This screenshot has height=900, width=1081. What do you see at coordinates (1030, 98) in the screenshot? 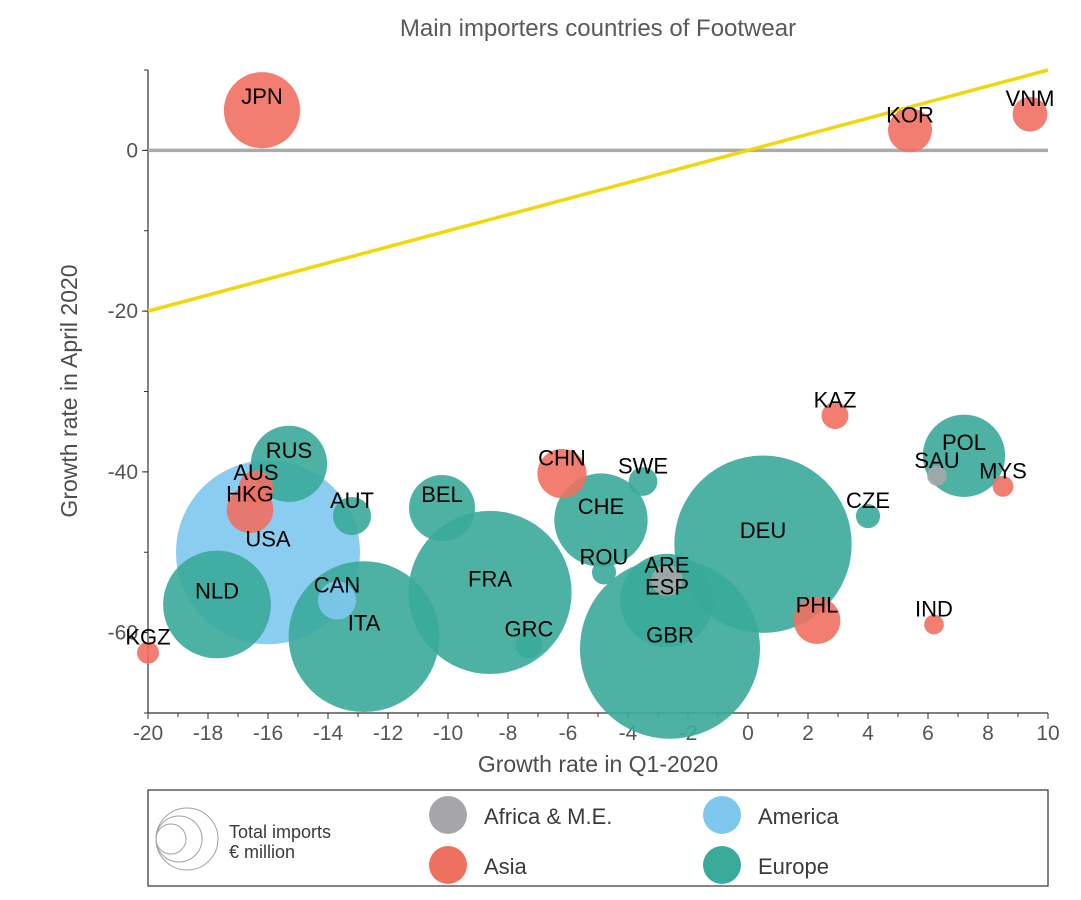
I see `bubble-label-vnm: VNM` at bounding box center [1030, 98].